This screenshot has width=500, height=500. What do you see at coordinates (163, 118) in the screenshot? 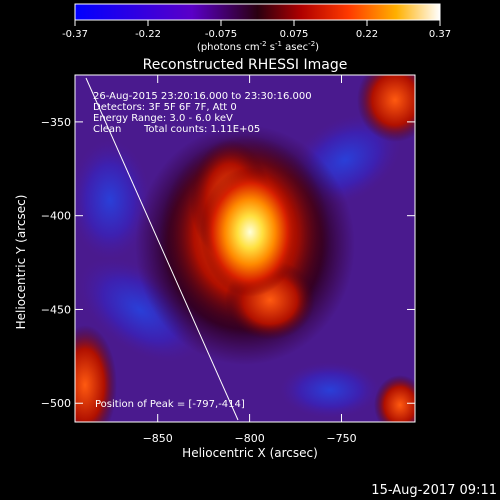
I see `info-energy-range: Energy Range: 3.0 - 6.0 keV` at bounding box center [163, 118].